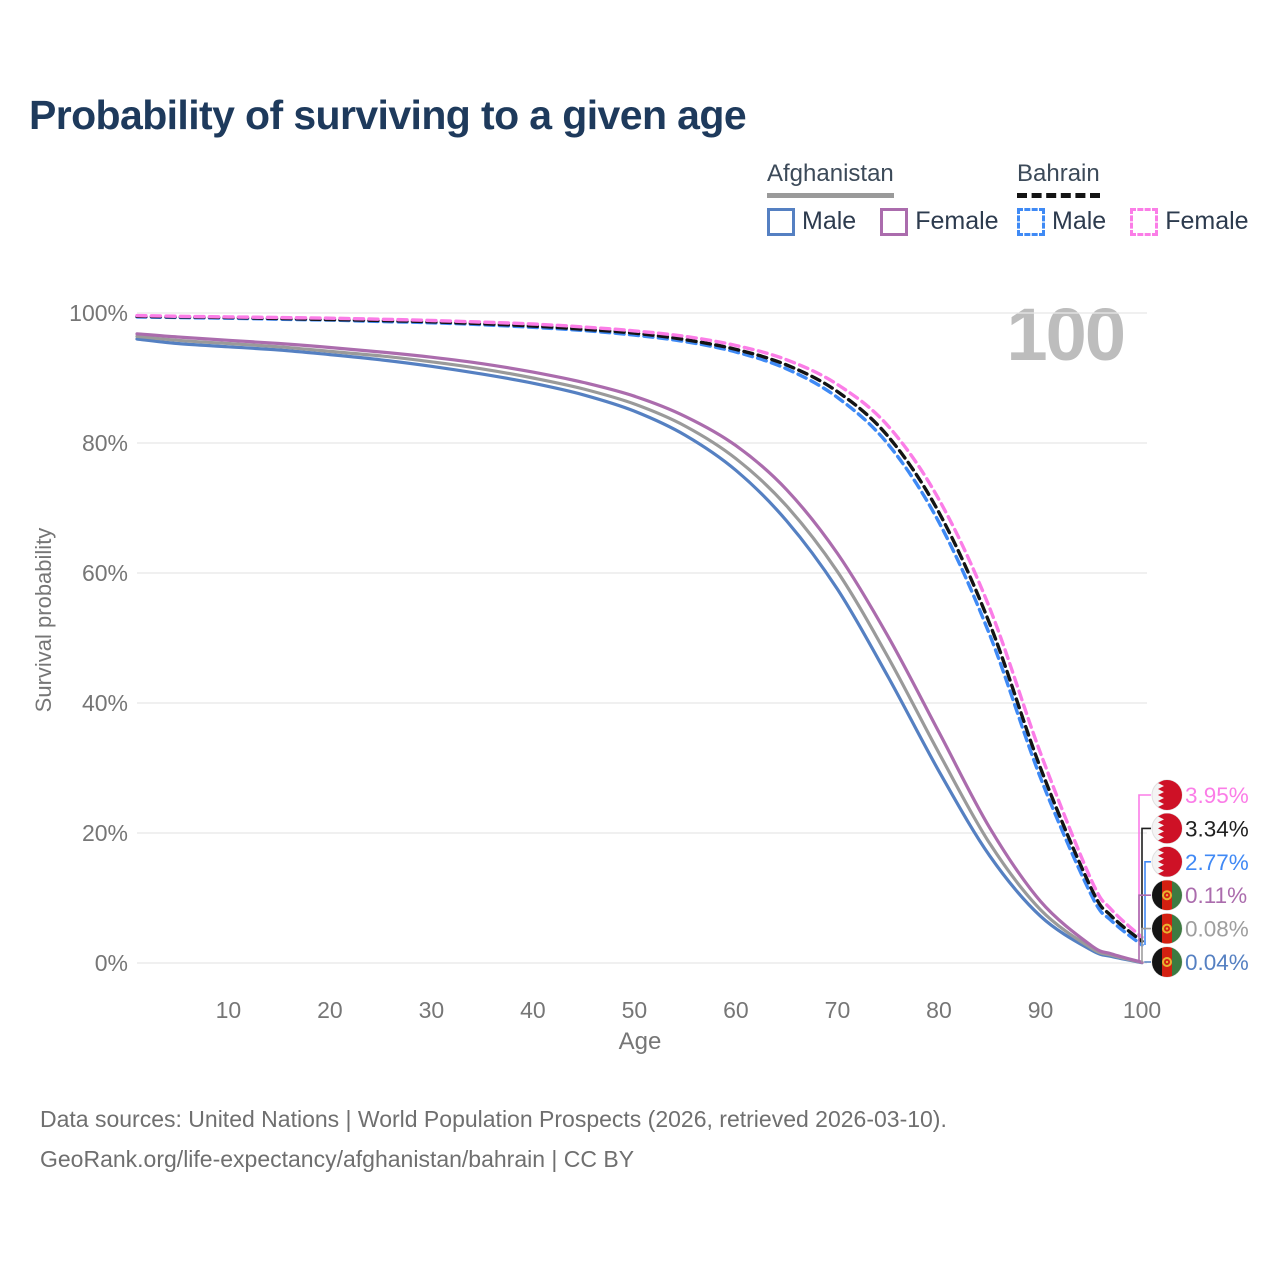 Image resolution: width=1280 pixels, height=1280 pixels. What do you see at coordinates (1217, 962) in the screenshot?
I see `end-value-label: 0.04%` at bounding box center [1217, 962].